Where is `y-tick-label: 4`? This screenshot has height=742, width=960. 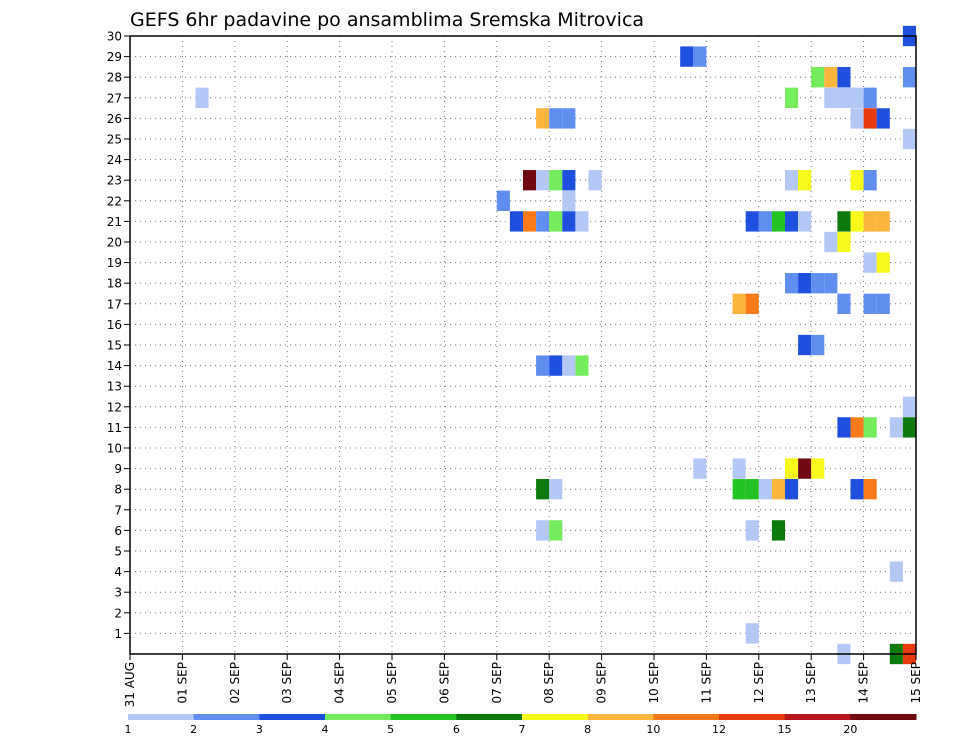 y-tick-label: 4 is located at coordinates (118, 572).